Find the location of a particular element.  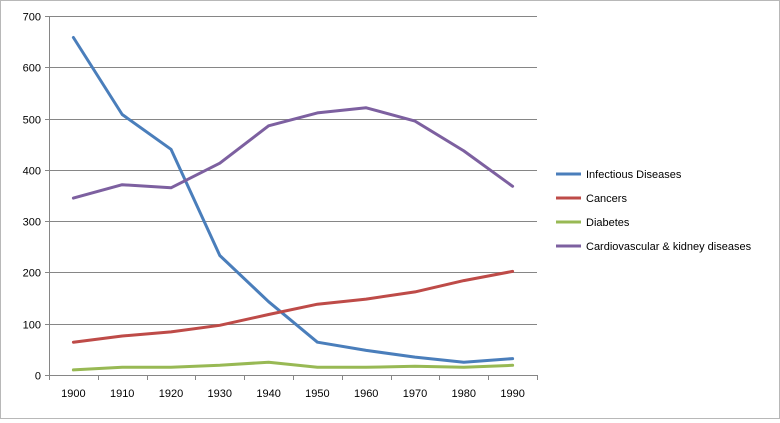

x-tick-label: 1920 is located at coordinates (171, 394).